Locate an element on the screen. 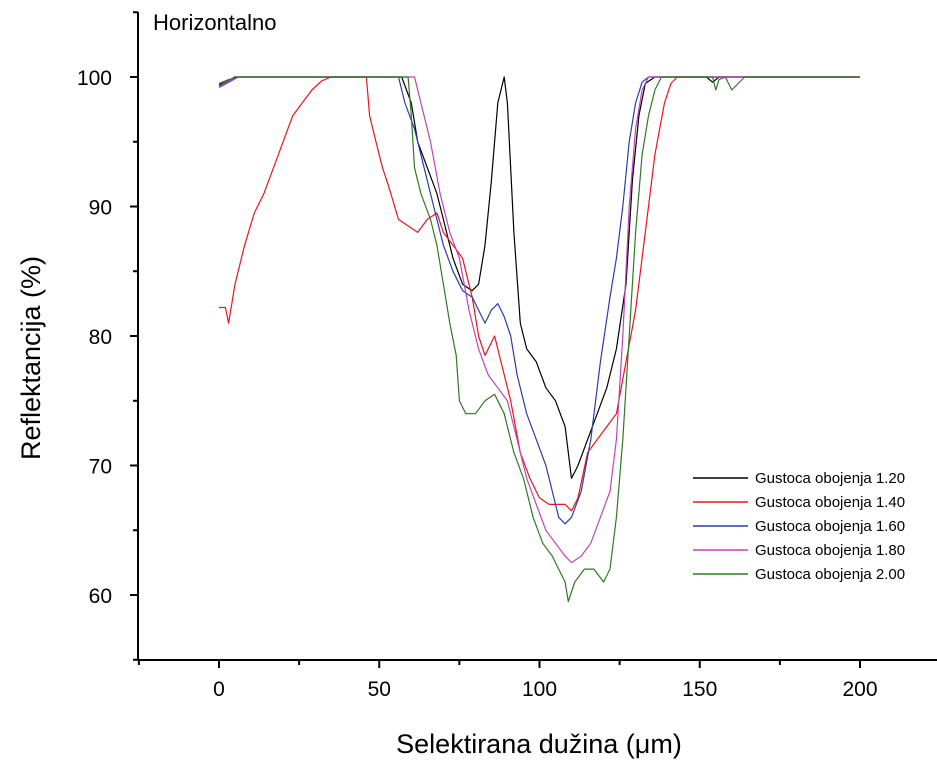  legend-label-2: Gustoca obojenja 1.40 is located at coordinates (830, 502).